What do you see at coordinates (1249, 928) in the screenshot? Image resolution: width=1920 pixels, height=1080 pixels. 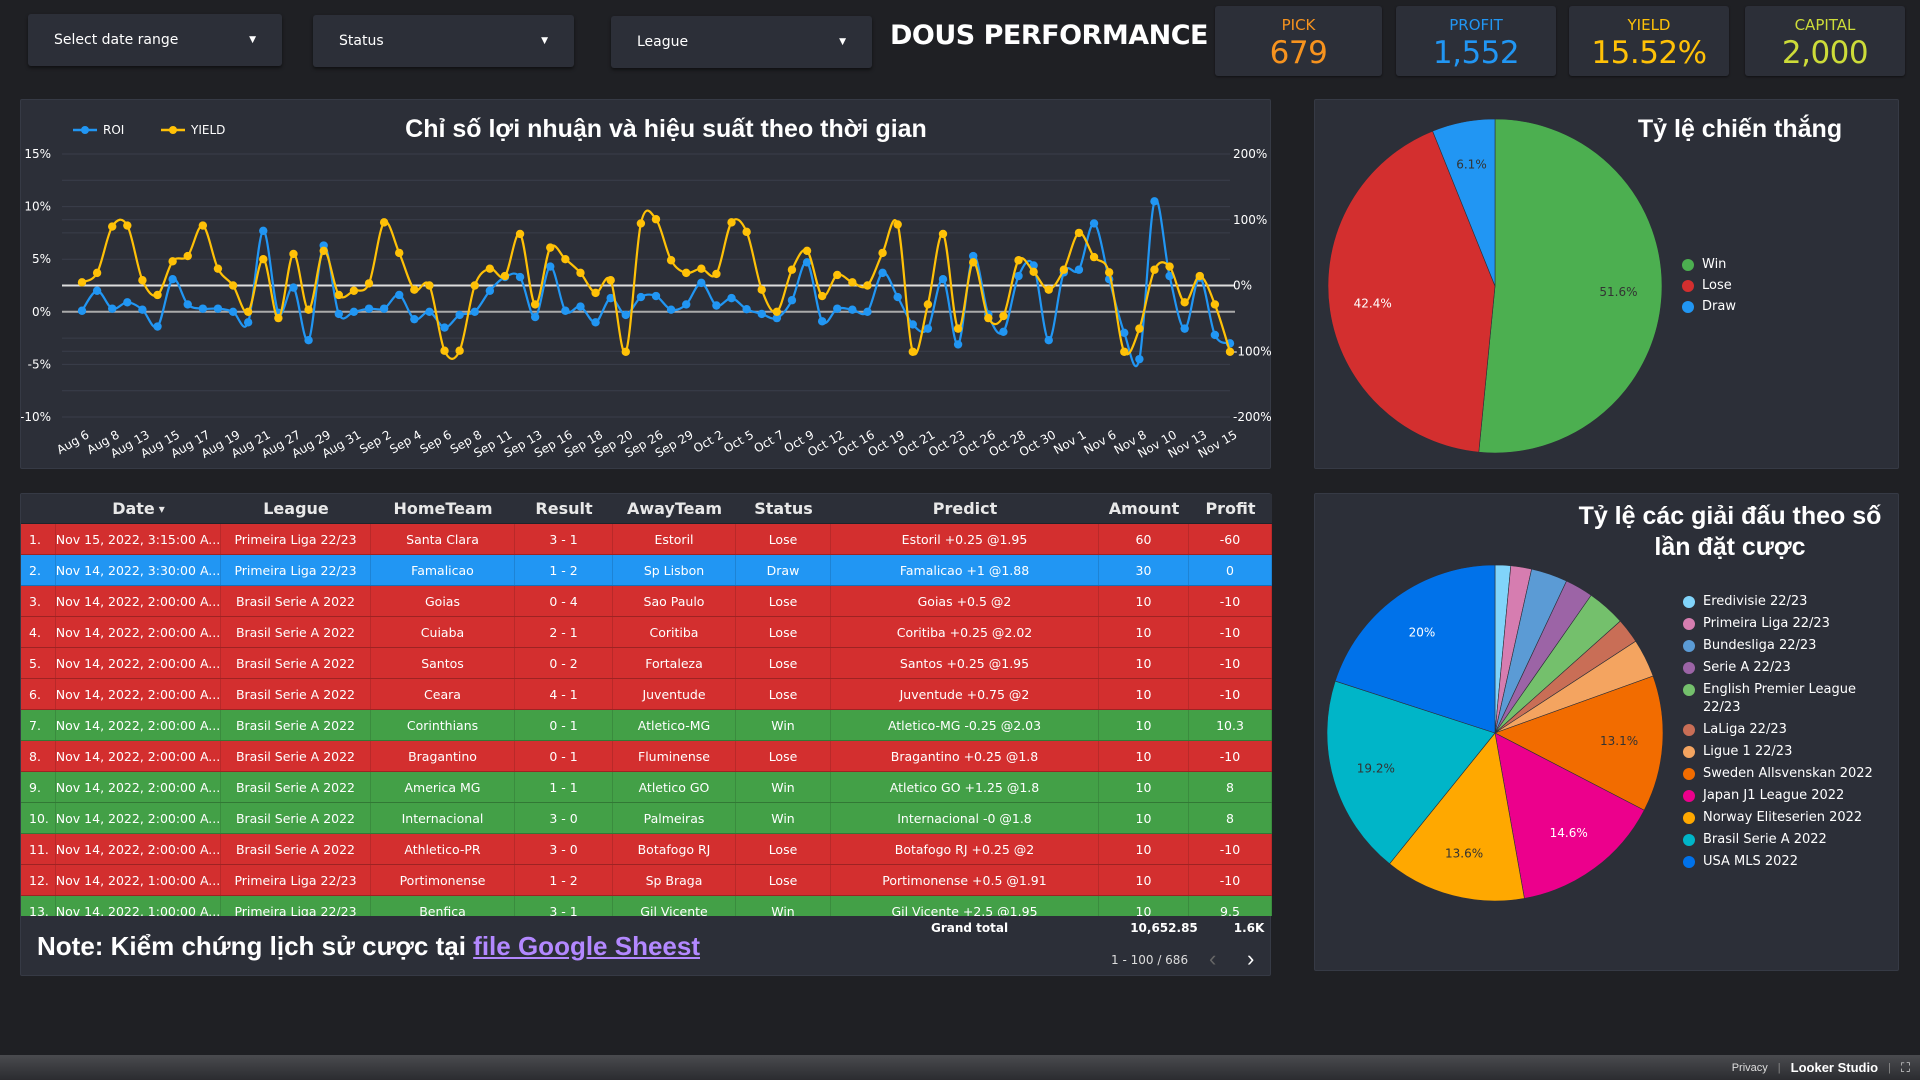 I see `grand-total-profit: 1.6K` at bounding box center [1249, 928].